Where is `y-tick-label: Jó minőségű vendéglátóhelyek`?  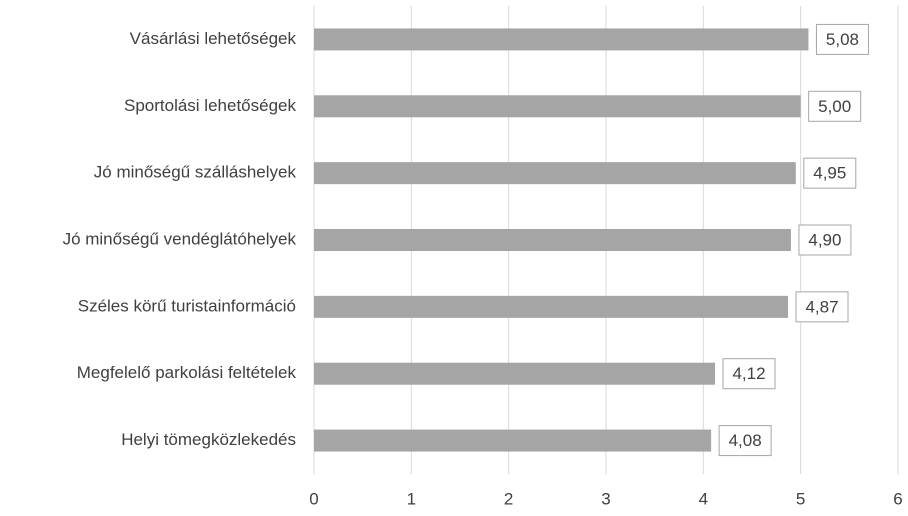
y-tick-label: Jó minőségű vendéglátóhelyek is located at coordinates (180, 238).